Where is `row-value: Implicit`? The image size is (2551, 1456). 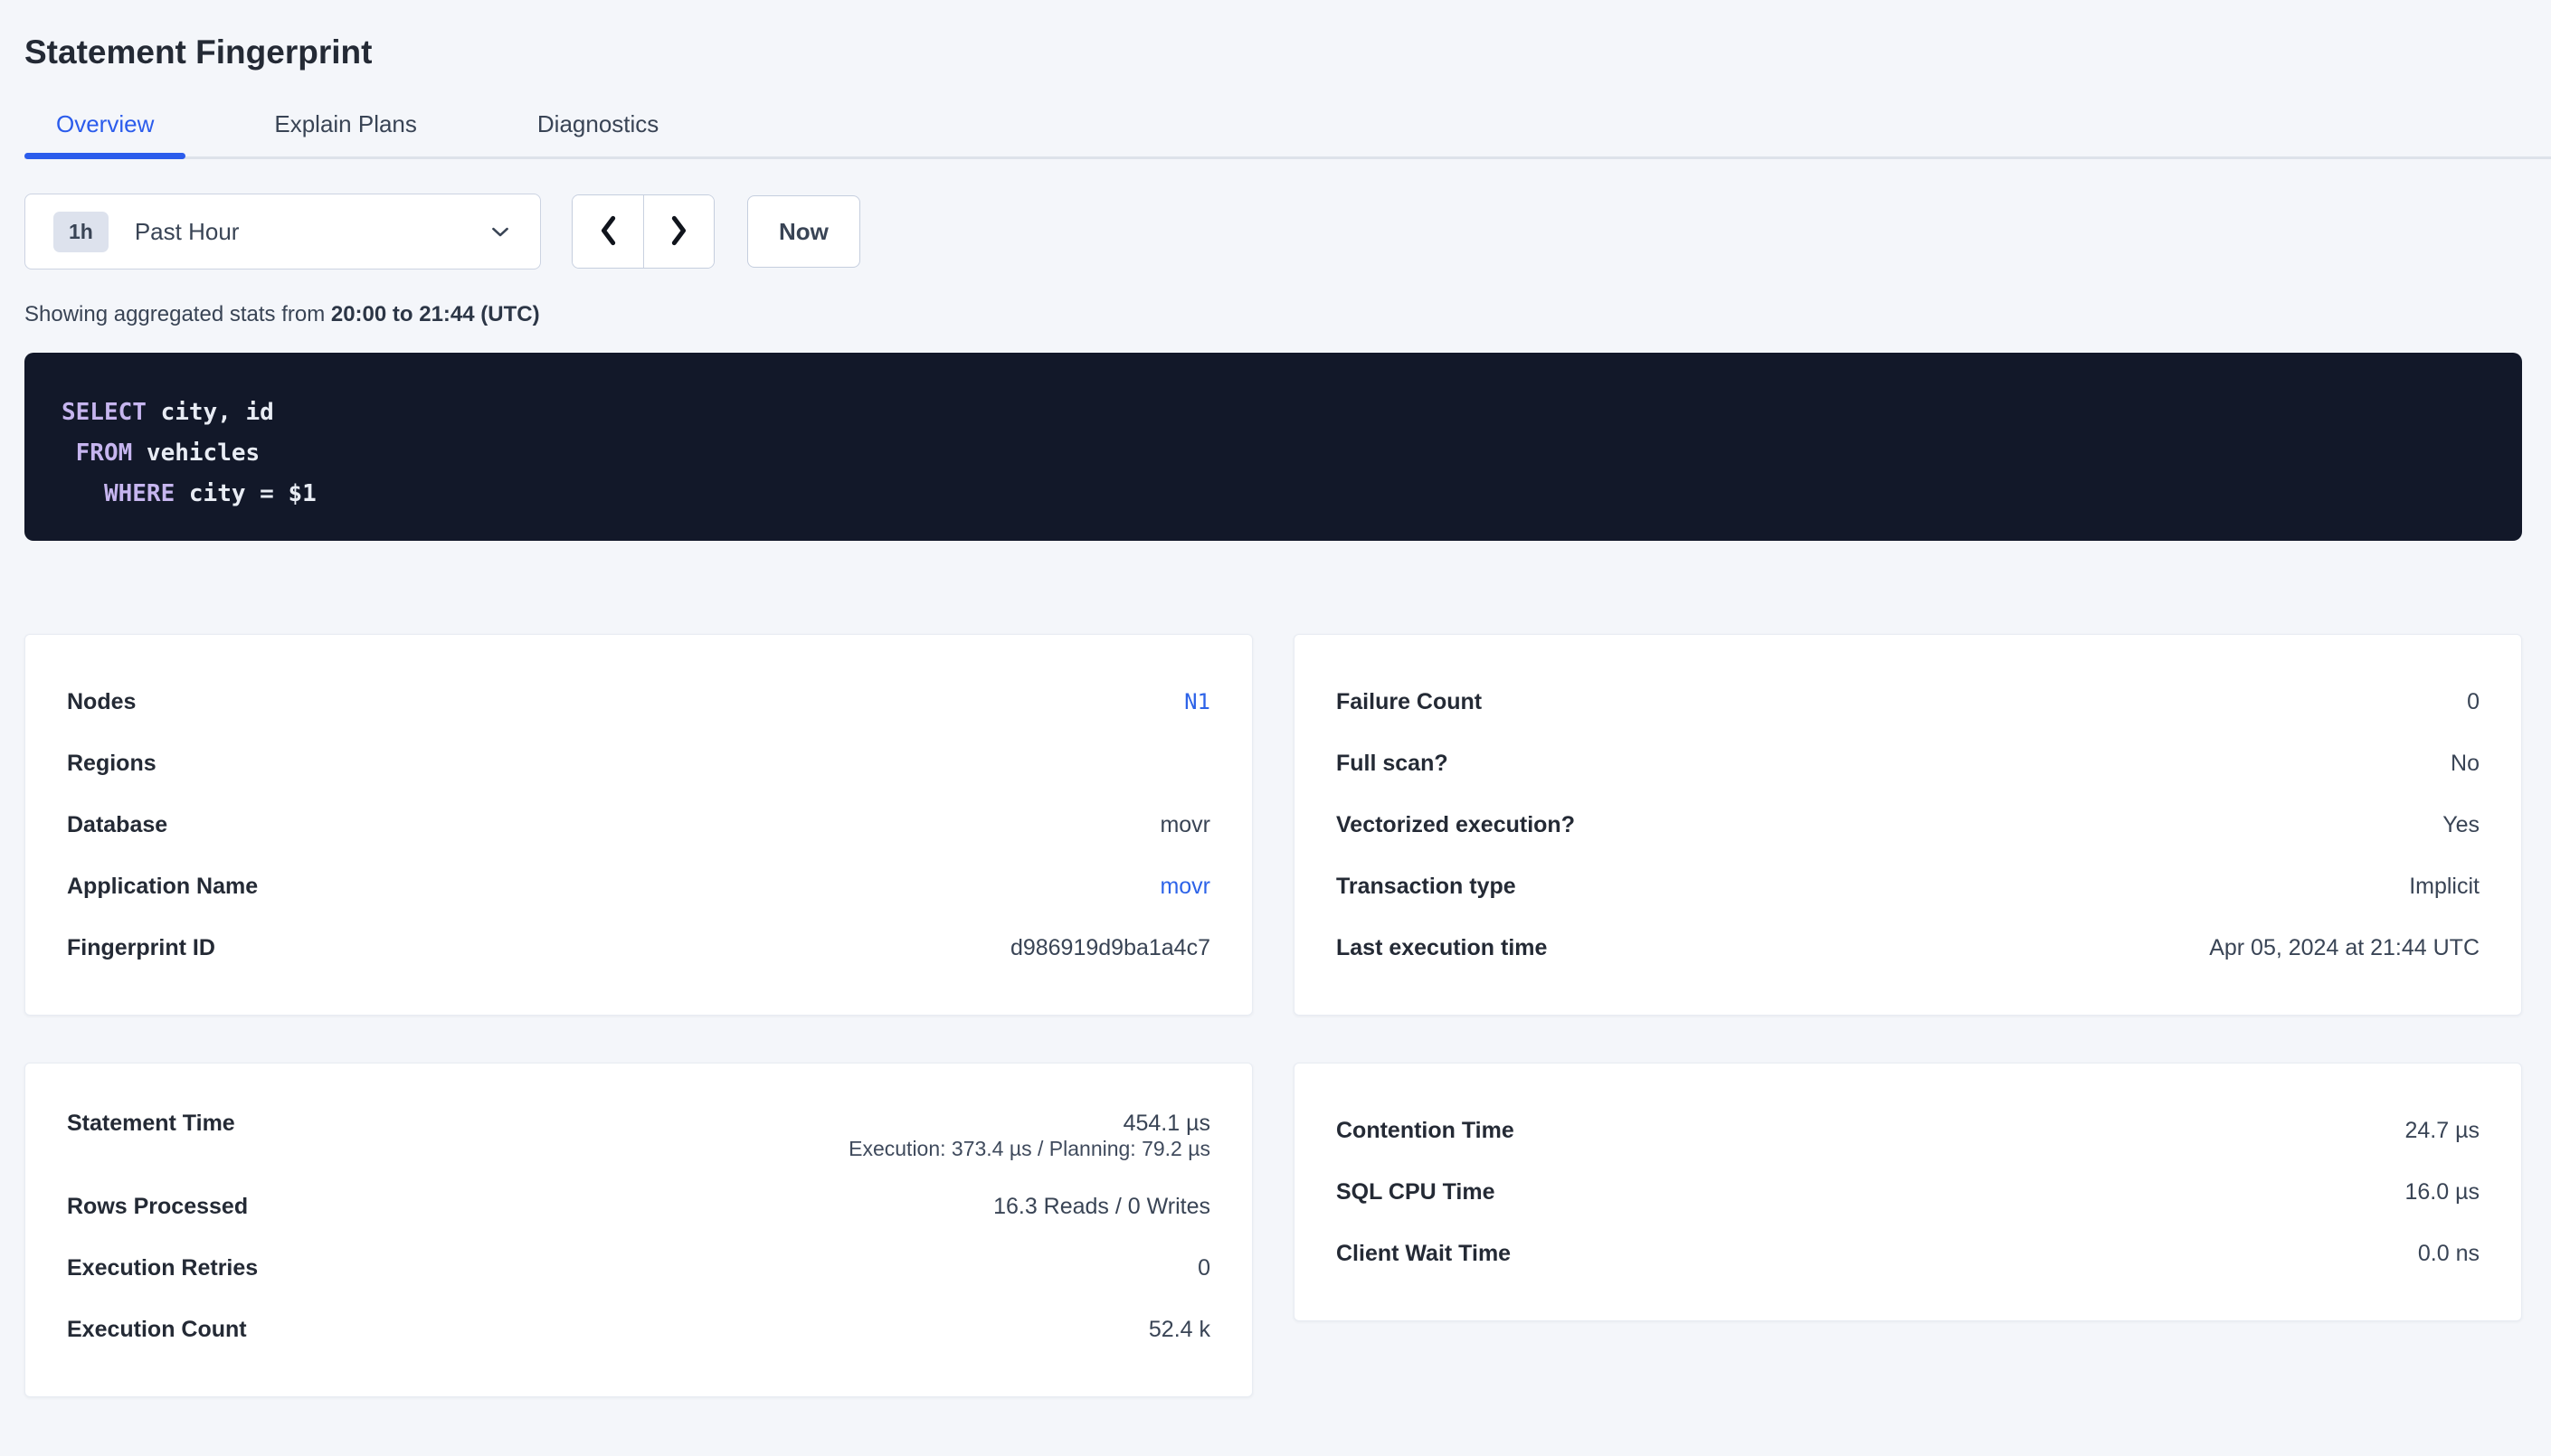
row-value: Implicit is located at coordinates (2444, 886).